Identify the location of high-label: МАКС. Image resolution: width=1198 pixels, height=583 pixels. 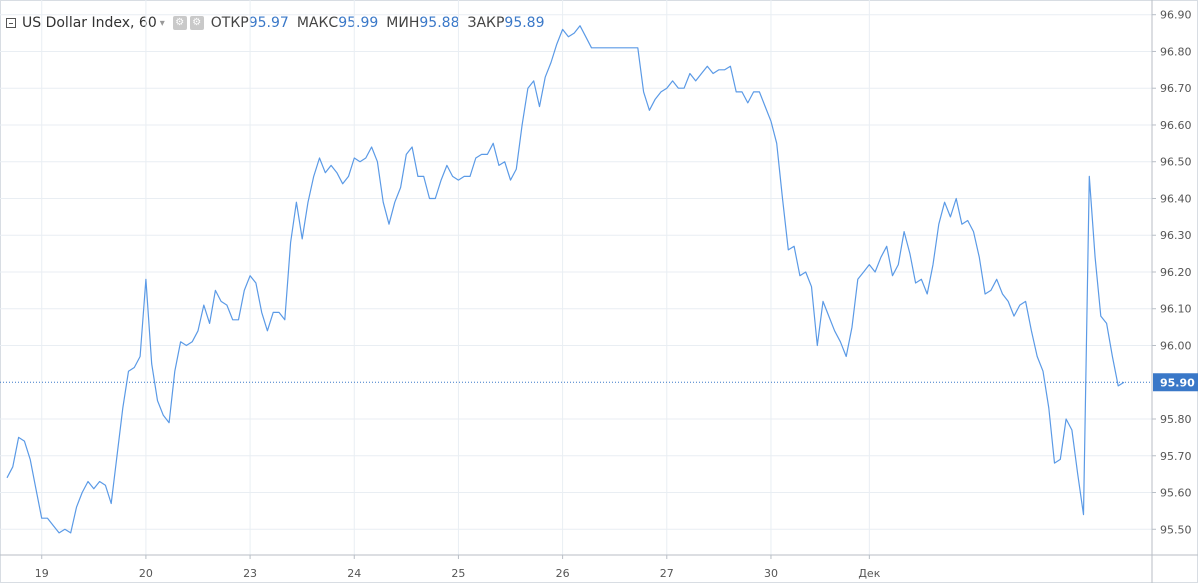
(317, 23).